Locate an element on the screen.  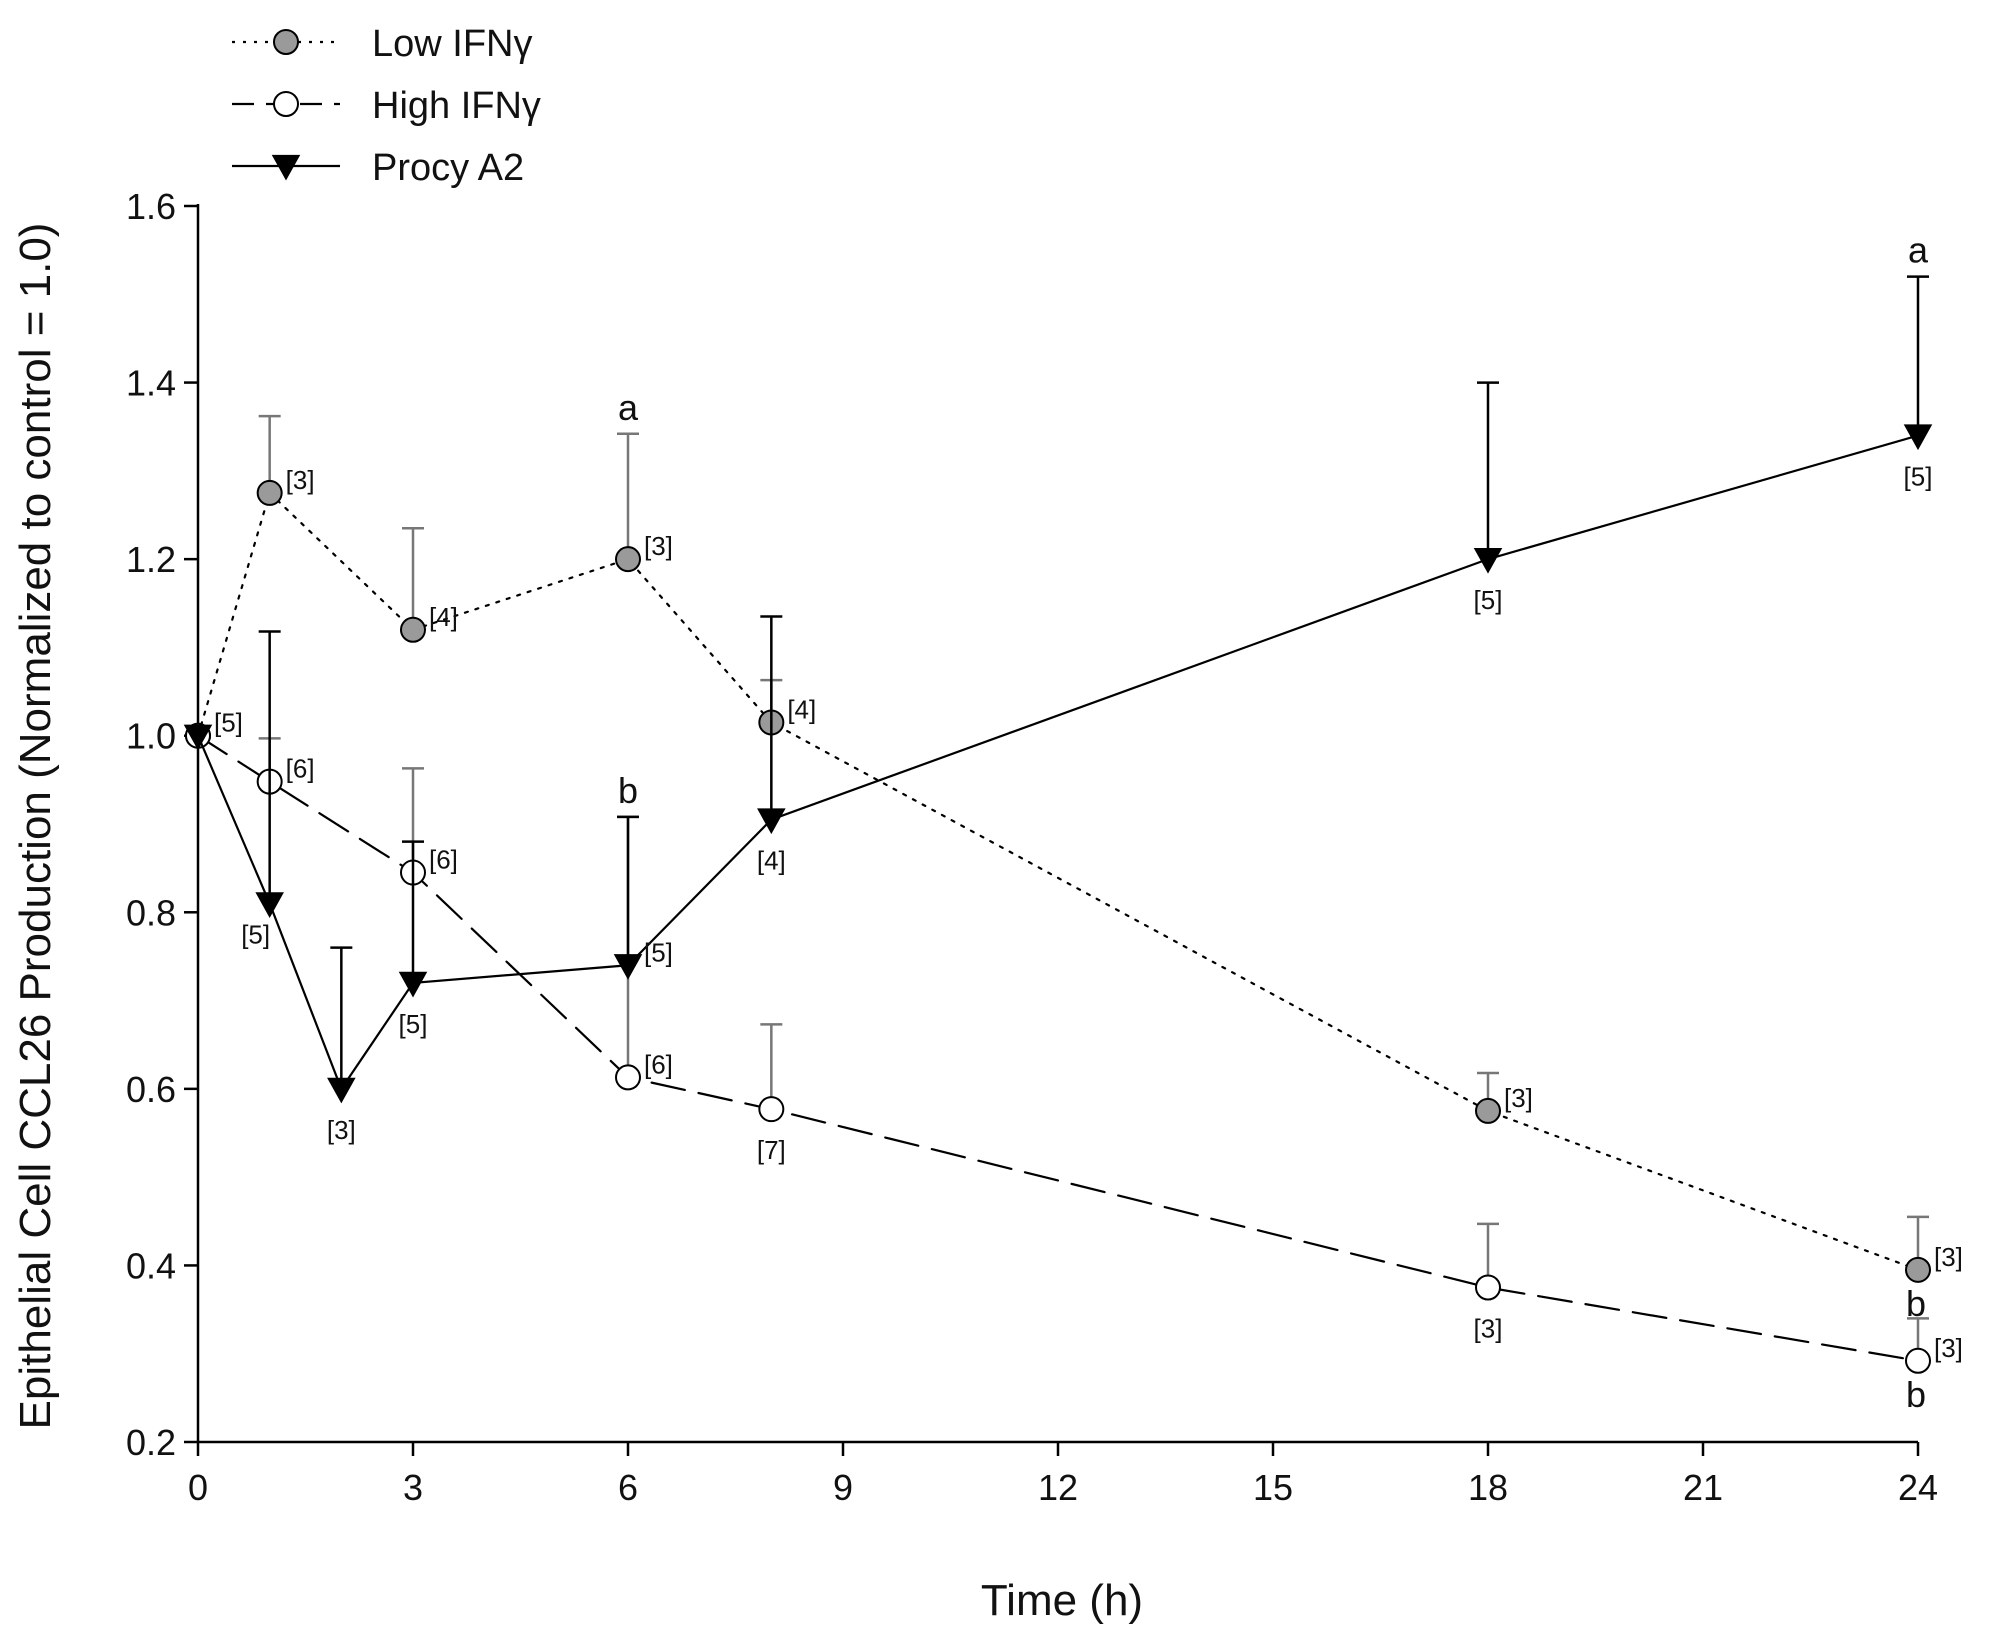
legend-item: Procy A2 is located at coordinates (378, 168).